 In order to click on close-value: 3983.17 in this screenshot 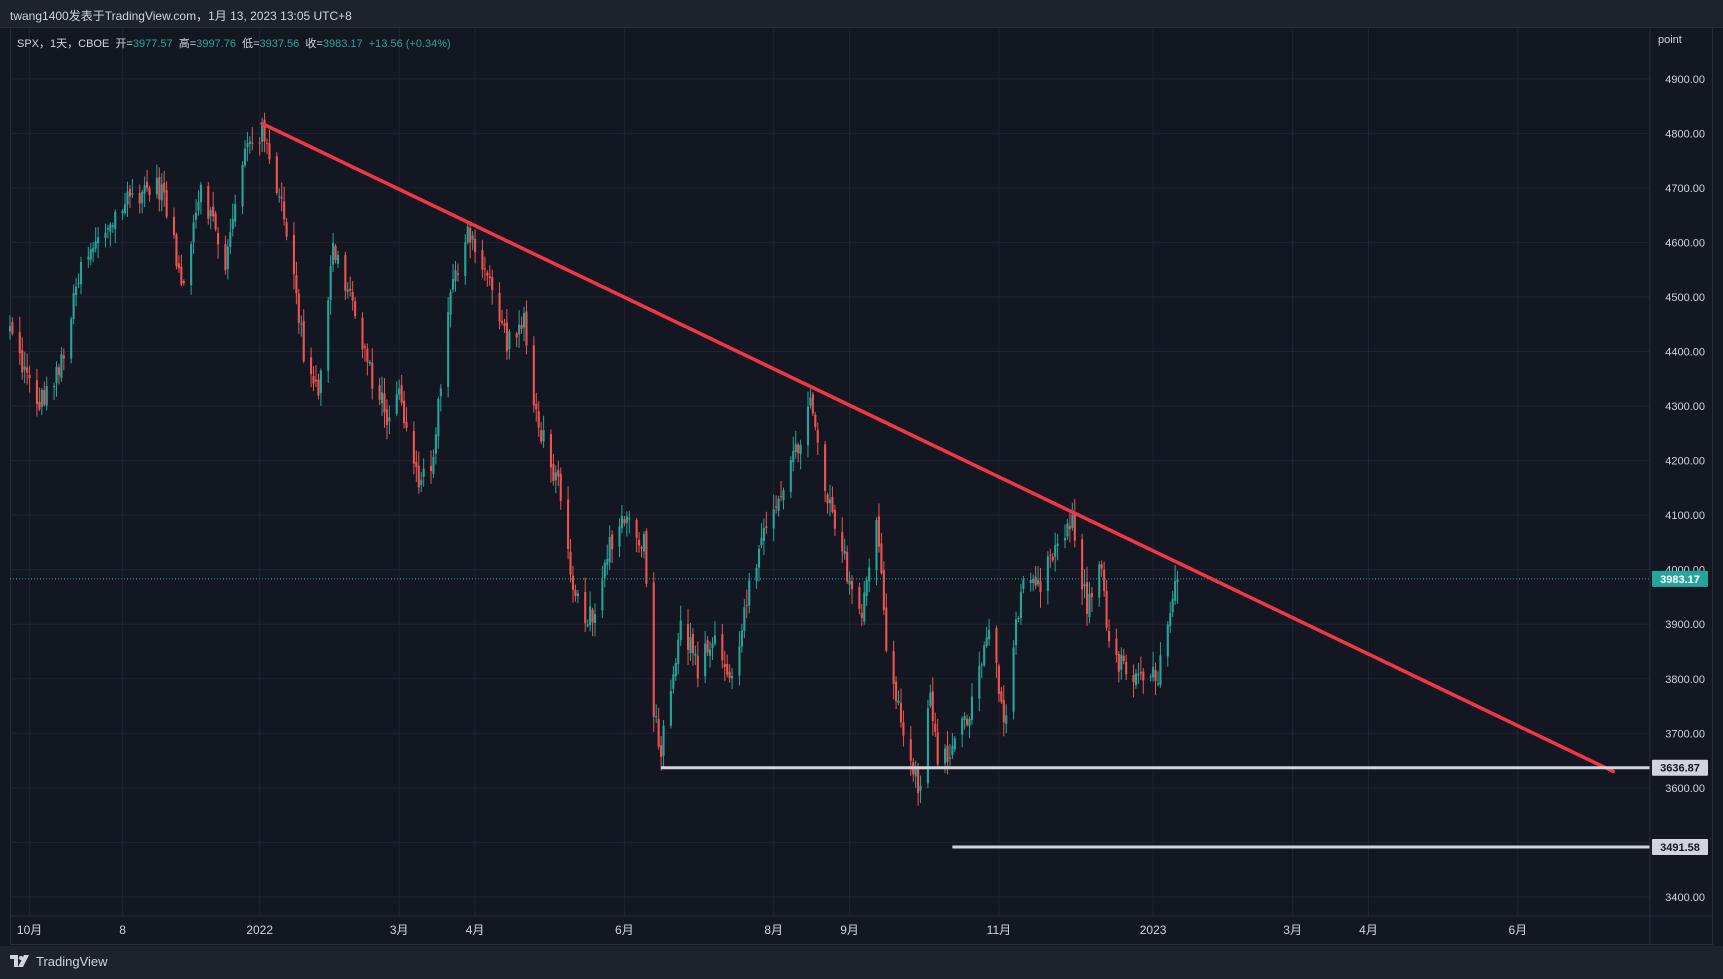, I will do `click(342, 44)`.